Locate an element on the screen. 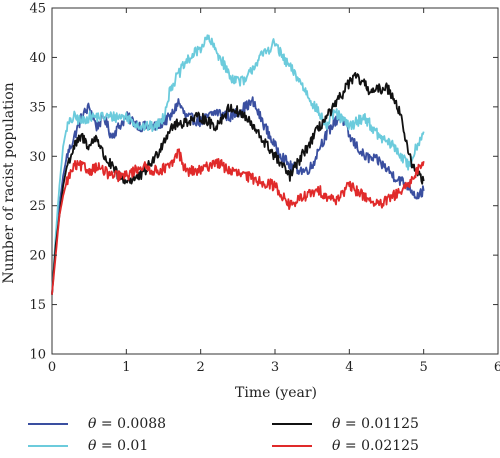 This screenshot has height=458, width=500. legend: θ = 0.0088 θ = 0.01 θ = 0.01125 θ = 0.02125 is located at coordinates (223, 435).